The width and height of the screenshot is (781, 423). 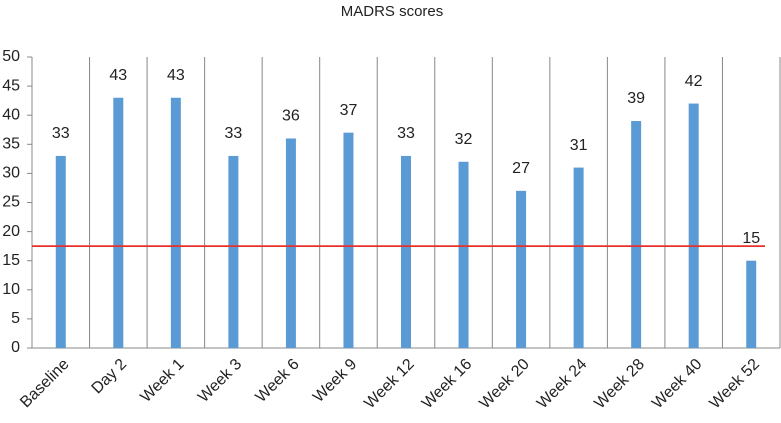 I want to click on x-tick-label: Week 6, so click(x=278, y=381).